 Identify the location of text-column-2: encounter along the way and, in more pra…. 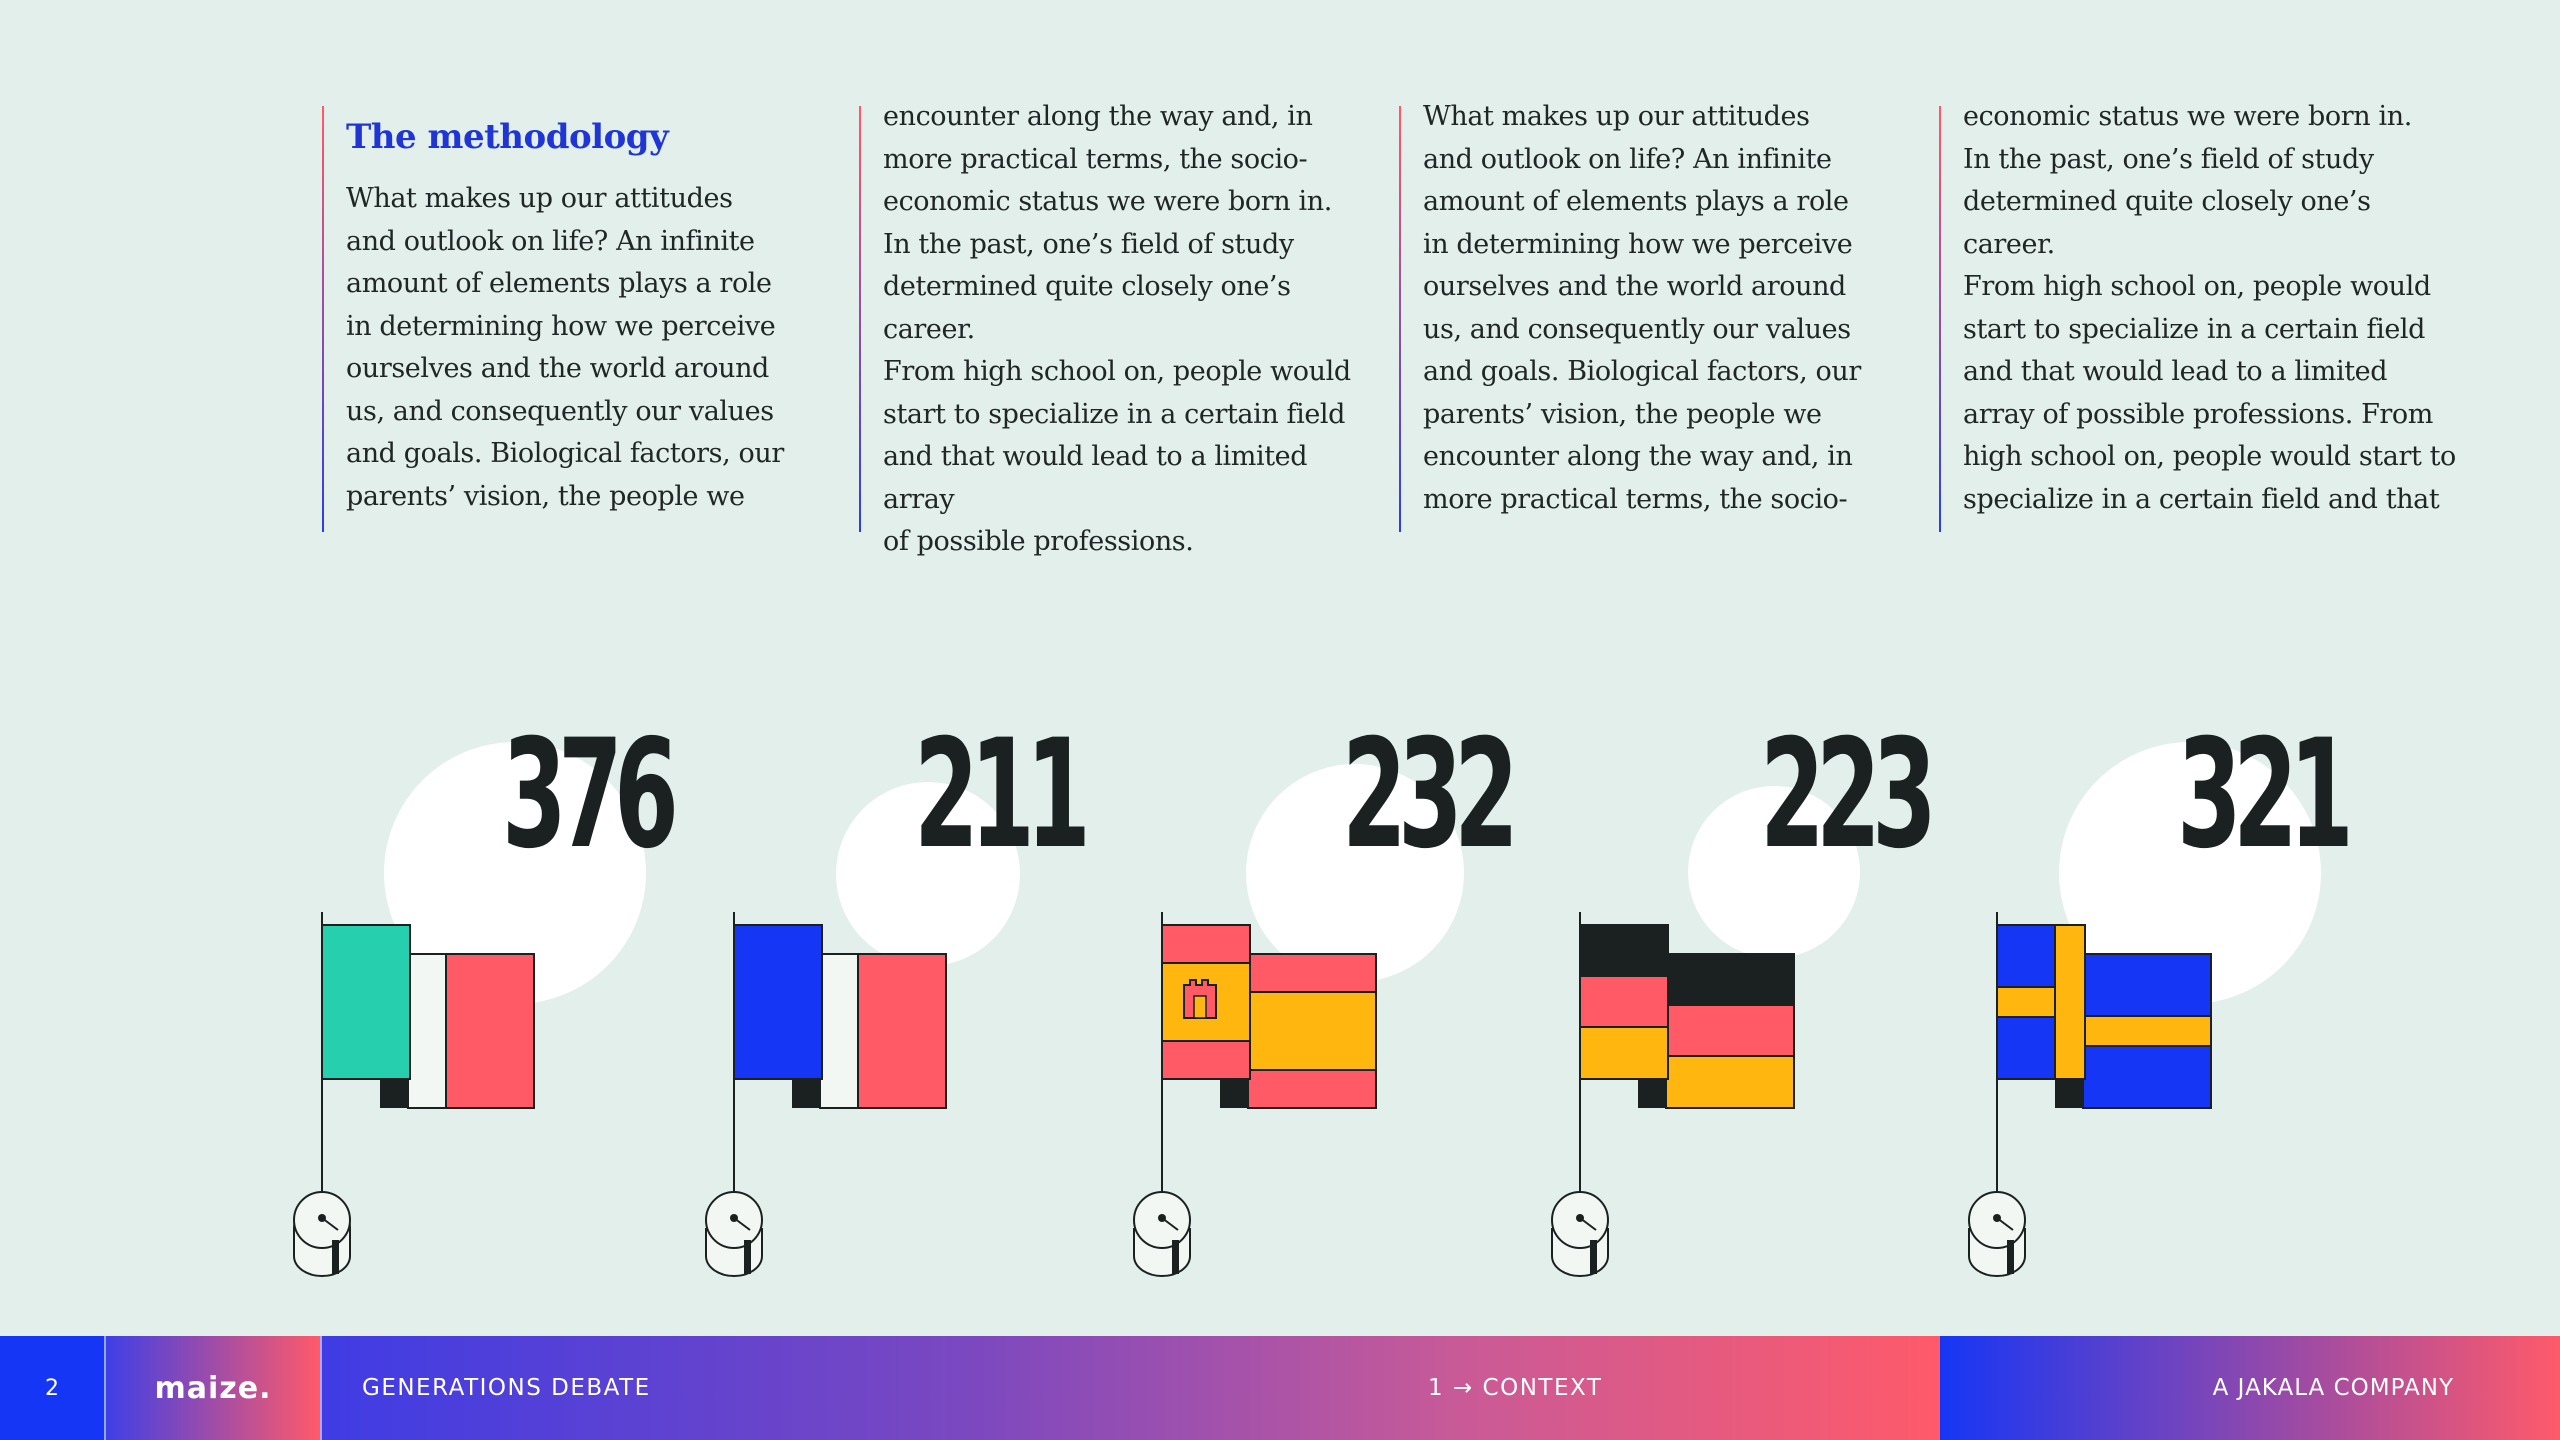
(1119, 329).